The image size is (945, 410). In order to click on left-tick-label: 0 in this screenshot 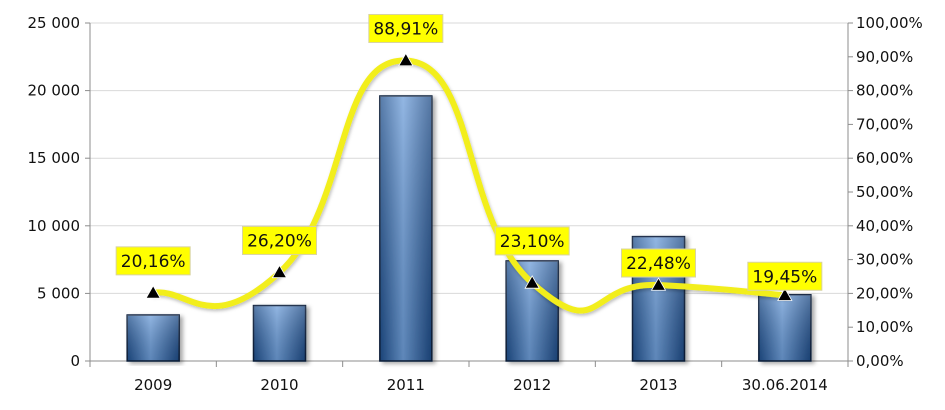, I will do `click(75, 361)`.